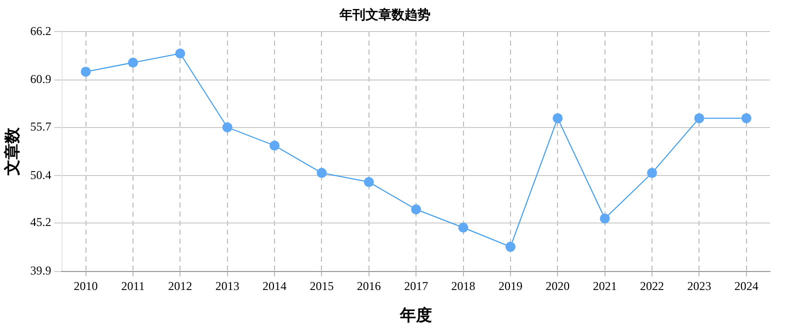  What do you see at coordinates (415, 315) in the screenshot?
I see `x-axis-title: 年度` at bounding box center [415, 315].